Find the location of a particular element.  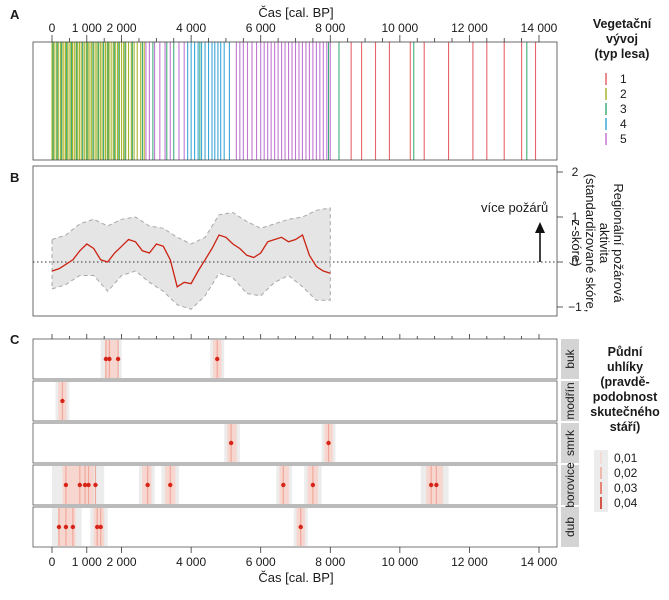

panel-b-confidence-band is located at coordinates (191, 258).